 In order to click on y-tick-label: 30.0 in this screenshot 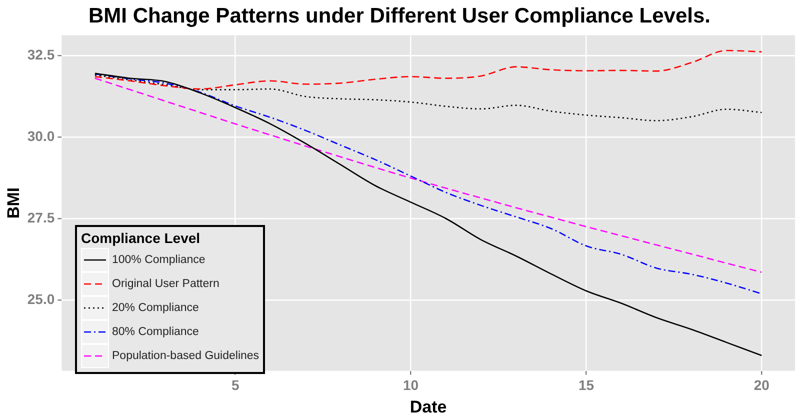, I will do `click(41, 136)`.